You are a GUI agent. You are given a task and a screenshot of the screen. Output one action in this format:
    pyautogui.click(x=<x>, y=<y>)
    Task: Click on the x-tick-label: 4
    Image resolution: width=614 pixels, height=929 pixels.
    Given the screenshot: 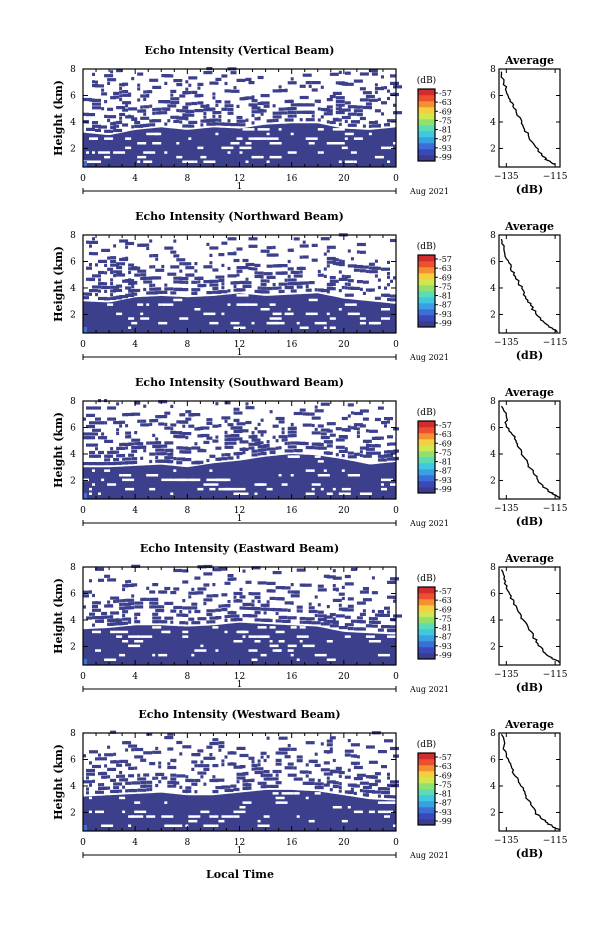 What is the action you would take?
    pyautogui.click(x=135, y=843)
    